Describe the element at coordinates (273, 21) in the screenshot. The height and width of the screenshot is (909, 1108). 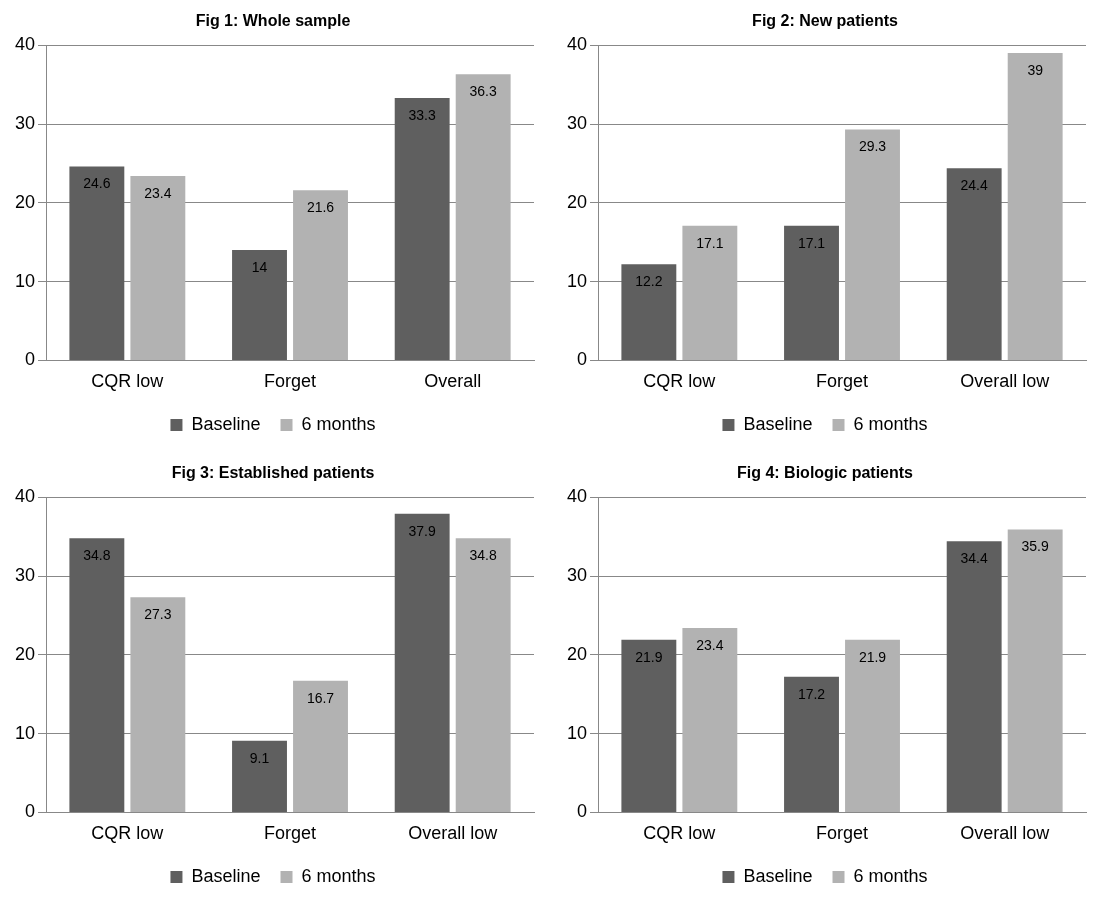
I see `chart-title: Fig 1: Whole sample` at that location.